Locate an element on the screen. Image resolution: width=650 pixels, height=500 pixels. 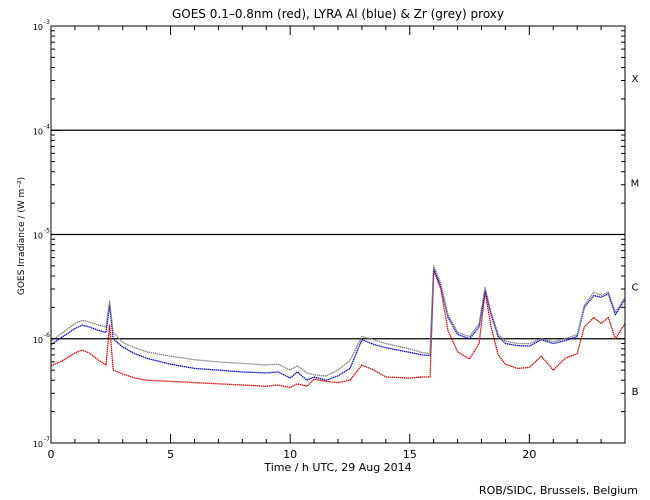
flare-class-labels: X M C B is located at coordinates (635, 236).